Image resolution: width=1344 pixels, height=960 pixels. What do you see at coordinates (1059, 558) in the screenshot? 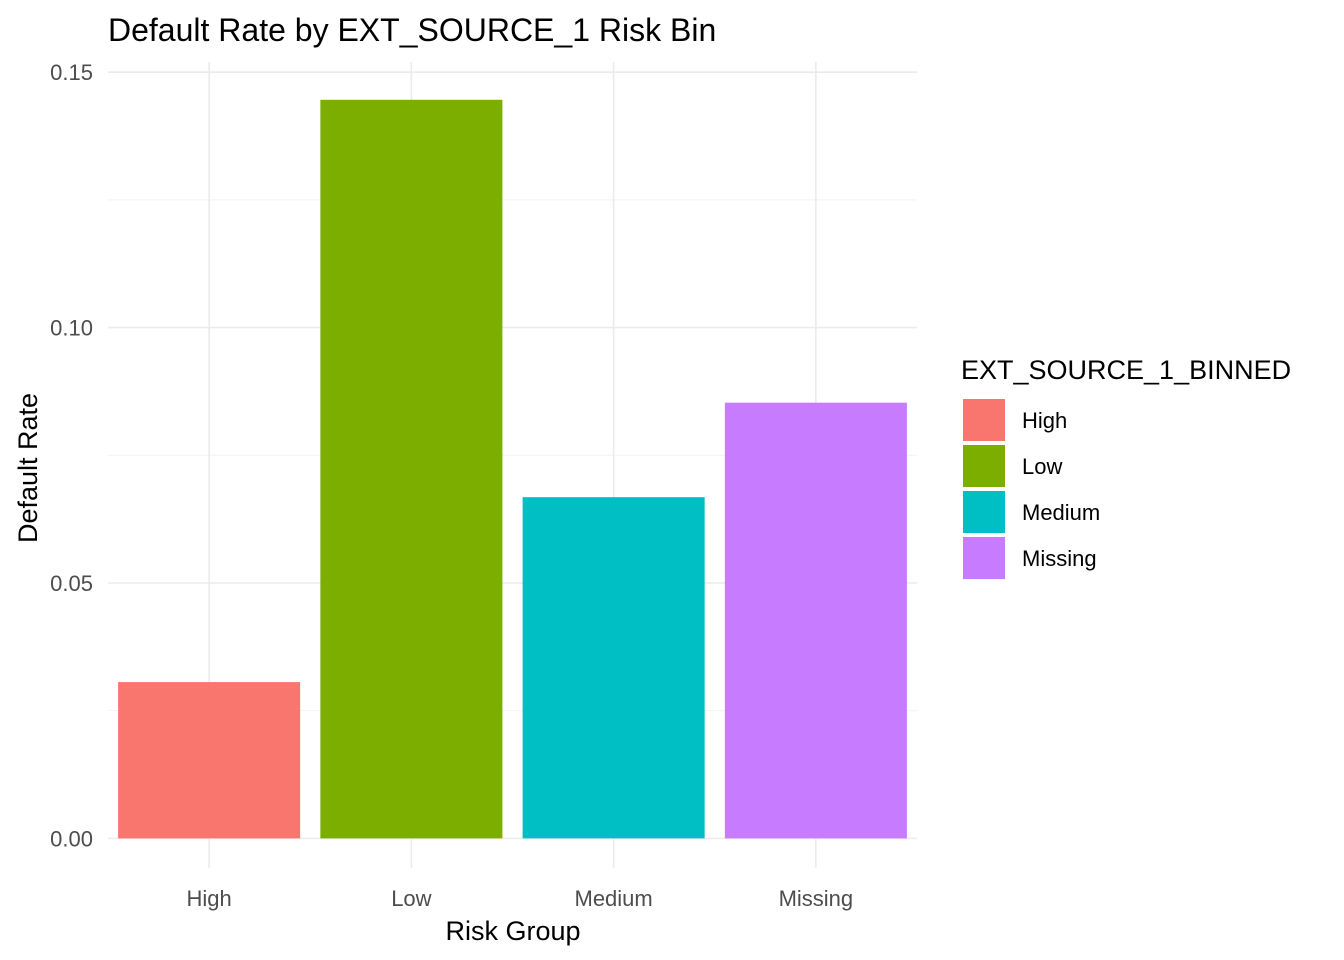
I see `legend-label-missing: Missing` at bounding box center [1059, 558].